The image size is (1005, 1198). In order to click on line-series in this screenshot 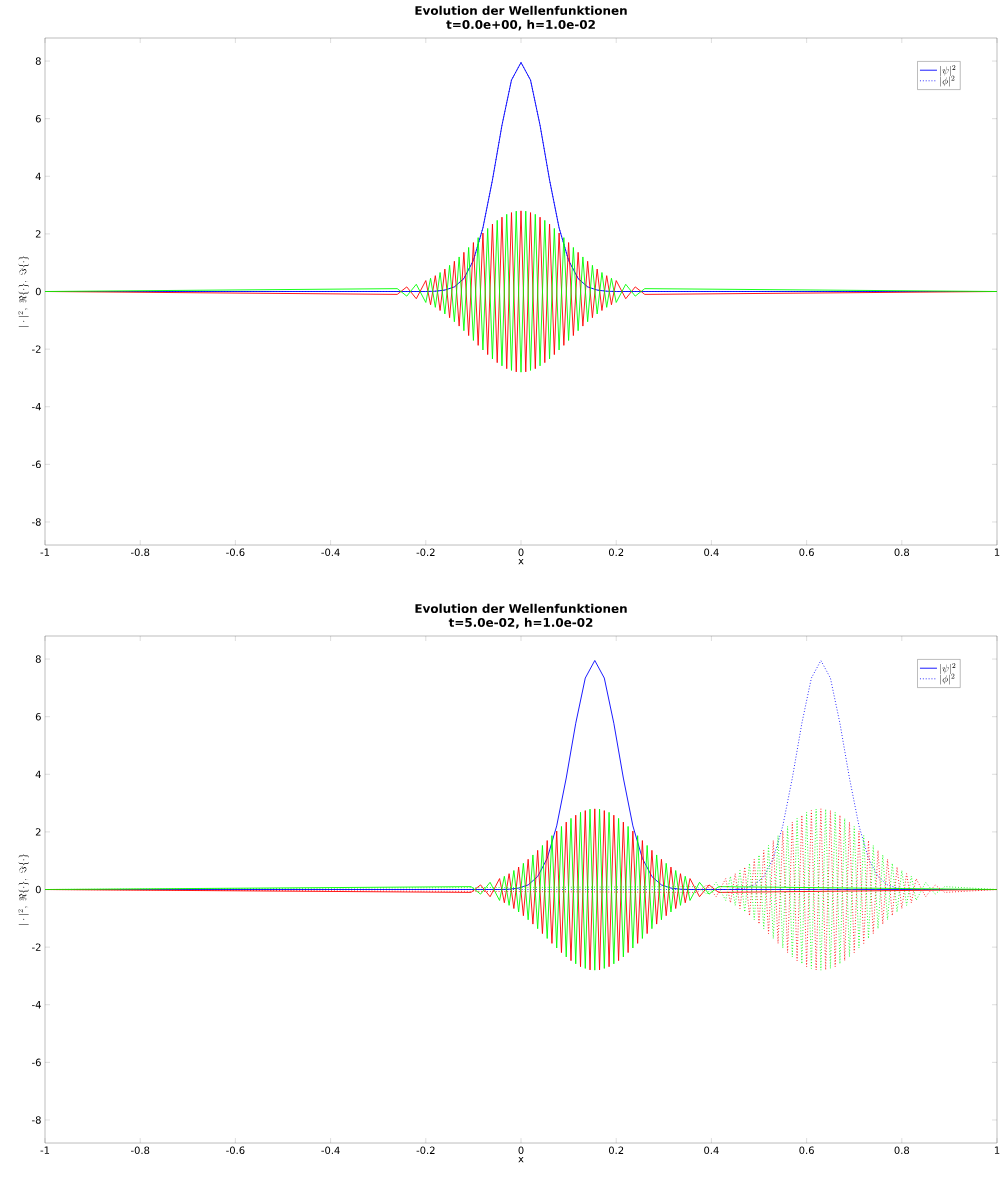, I will do `click(521, 291)`.